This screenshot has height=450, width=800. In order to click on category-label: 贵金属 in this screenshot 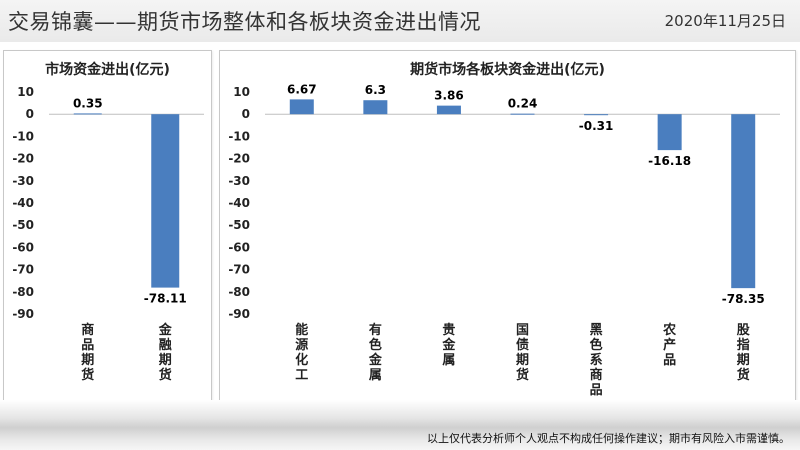, I will do `click(448, 345)`.